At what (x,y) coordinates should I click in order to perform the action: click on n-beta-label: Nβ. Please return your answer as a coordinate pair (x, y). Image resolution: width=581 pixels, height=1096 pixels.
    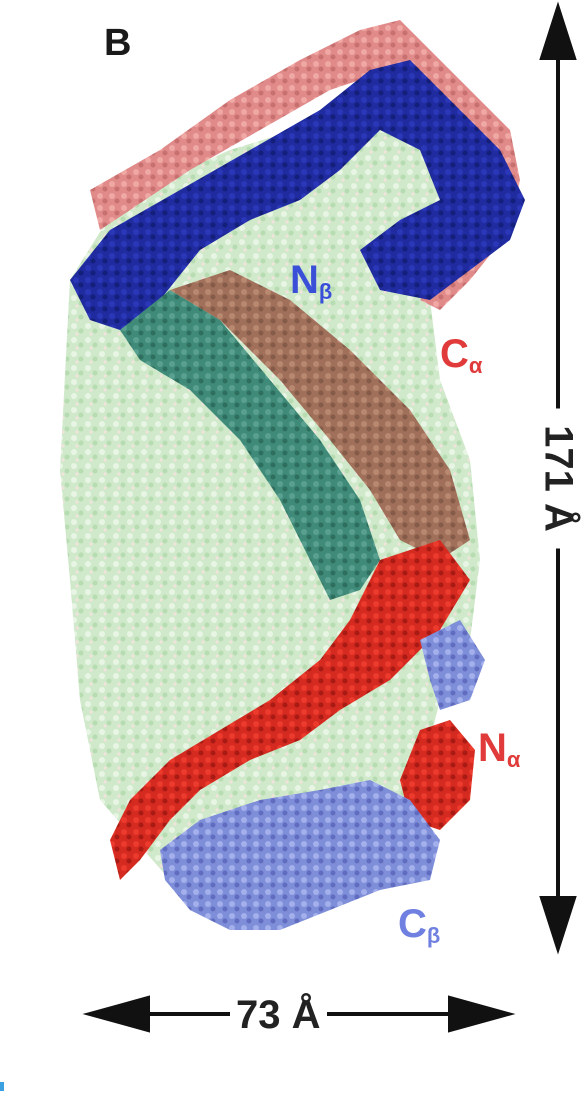
    Looking at the image, I should click on (311, 281).